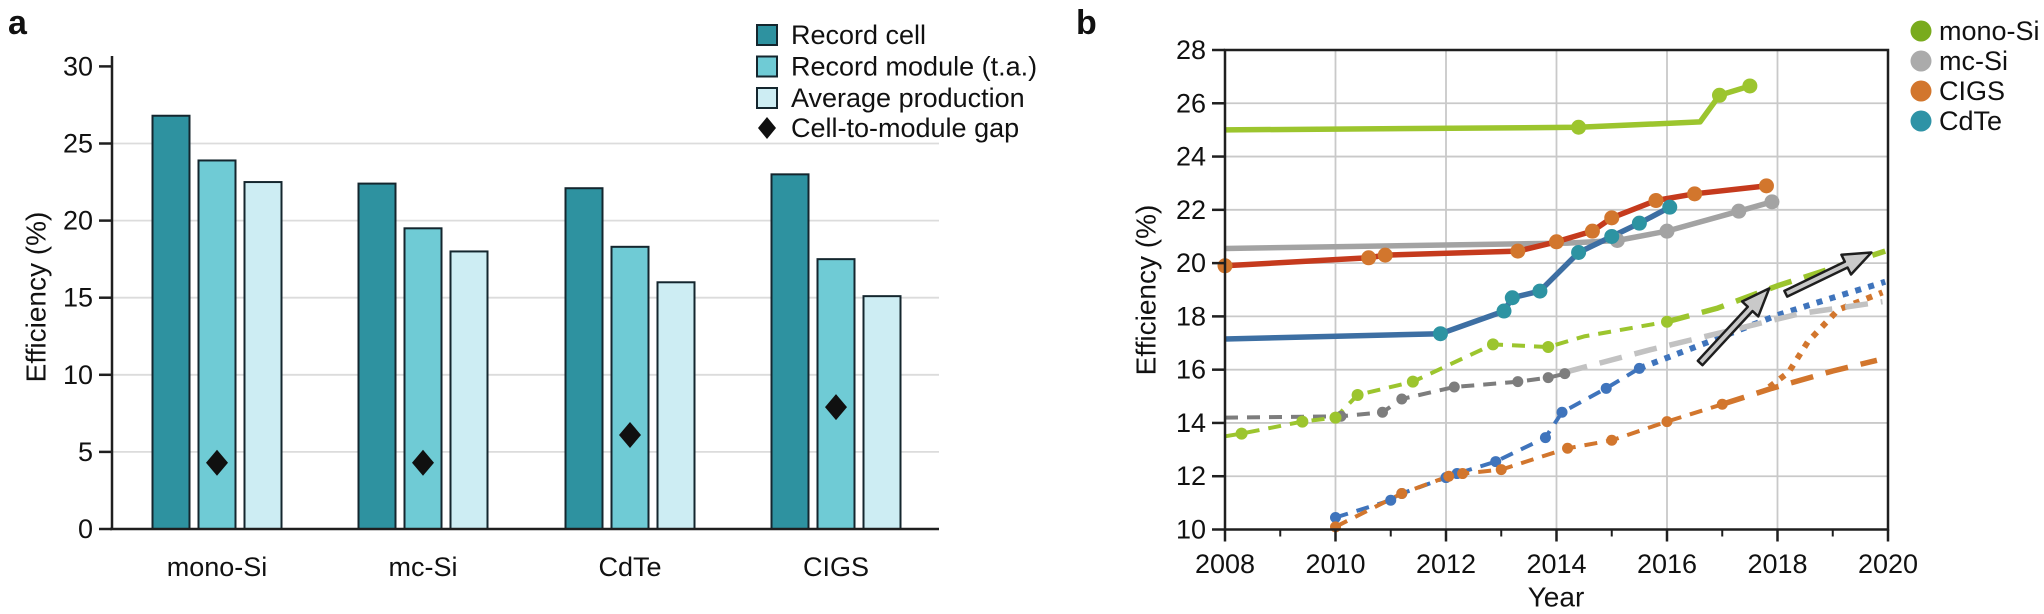  Describe the element at coordinates (1395, 395) in the screenshot. I see `series-line-mc-si-average-production` at that location.